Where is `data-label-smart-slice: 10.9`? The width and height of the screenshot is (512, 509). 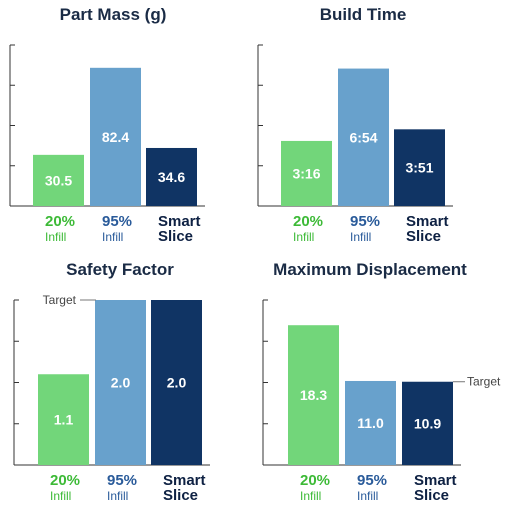
data-label-smart-slice: 10.9 is located at coordinates (427, 423).